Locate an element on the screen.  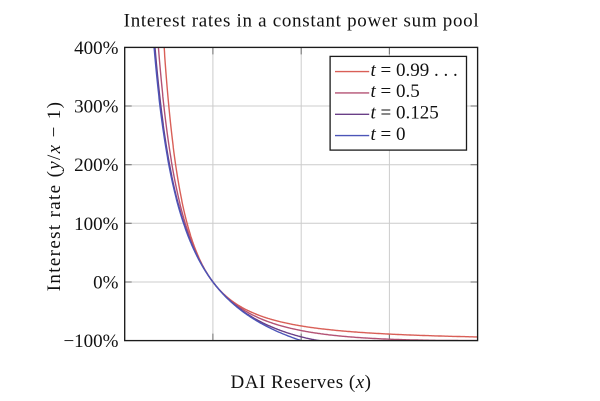
svg-text: 0% is located at coordinates (106, 283).